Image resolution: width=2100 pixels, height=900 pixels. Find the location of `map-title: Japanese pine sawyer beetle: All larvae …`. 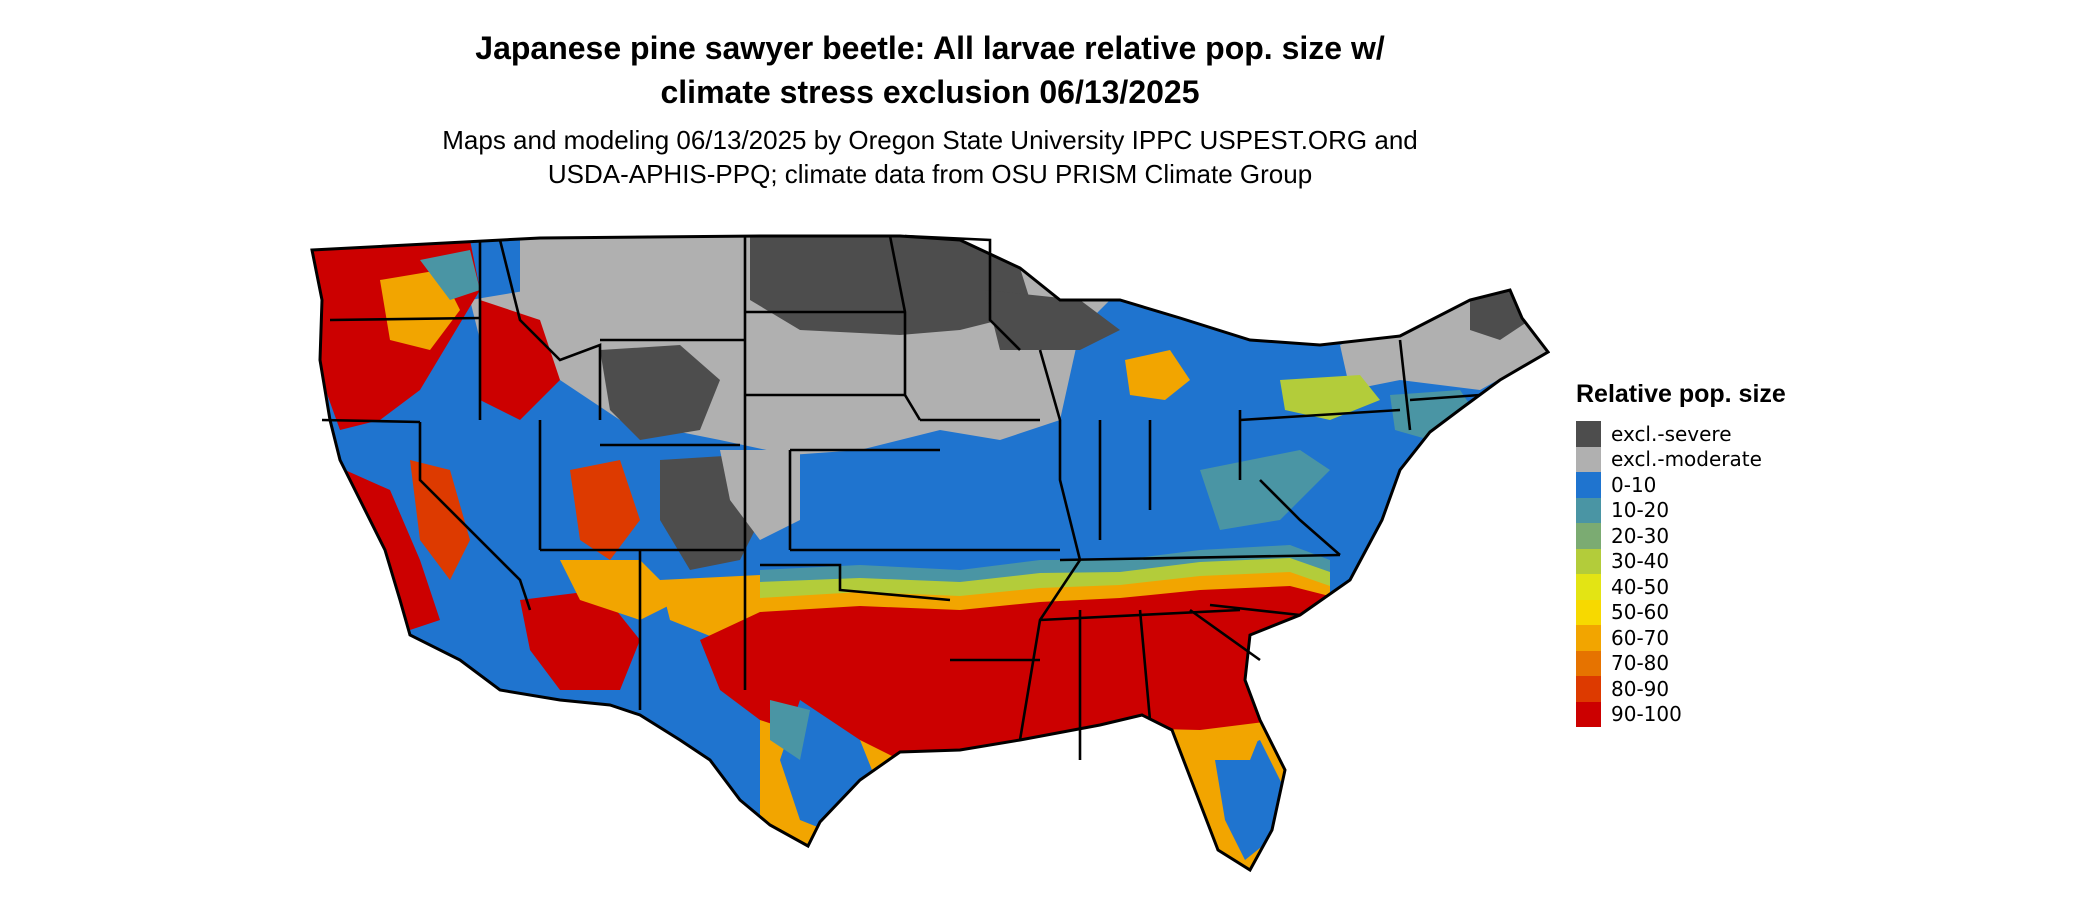

map-title: Japanese pine sawyer beetle: All larvae … is located at coordinates (930, 70).